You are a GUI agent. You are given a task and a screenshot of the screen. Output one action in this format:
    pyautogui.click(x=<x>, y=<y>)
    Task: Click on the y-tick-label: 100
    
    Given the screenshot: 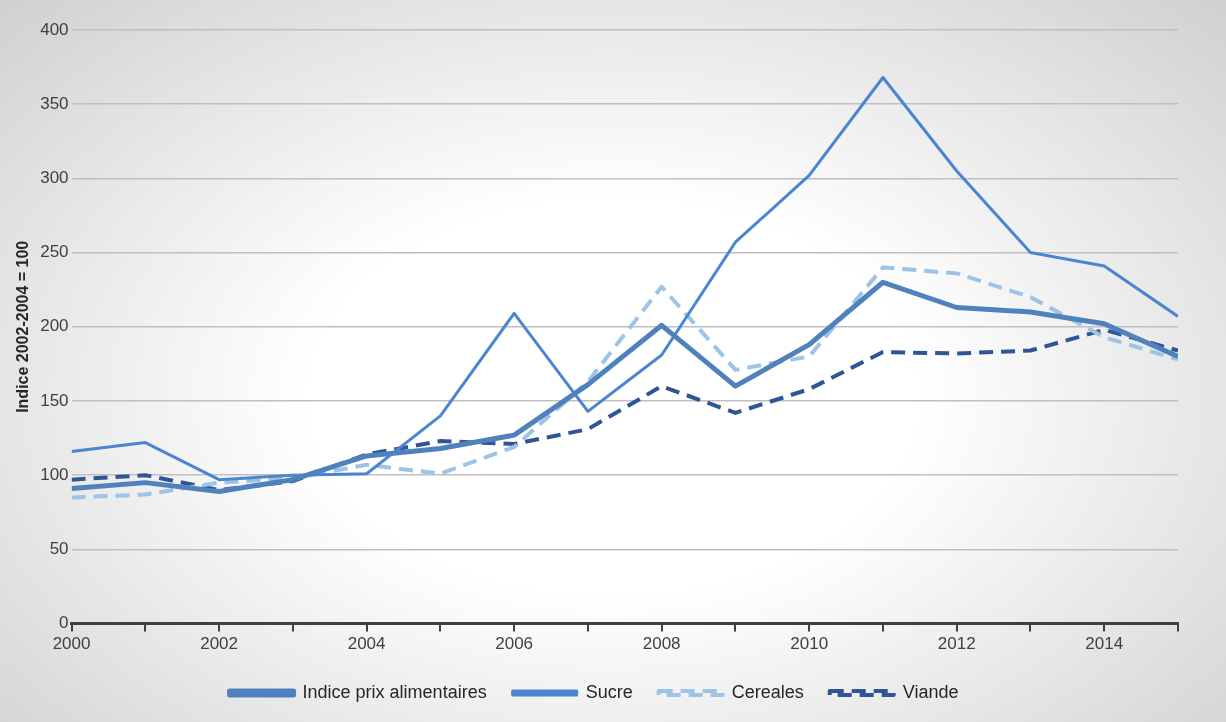 What is the action you would take?
    pyautogui.click(x=54, y=474)
    